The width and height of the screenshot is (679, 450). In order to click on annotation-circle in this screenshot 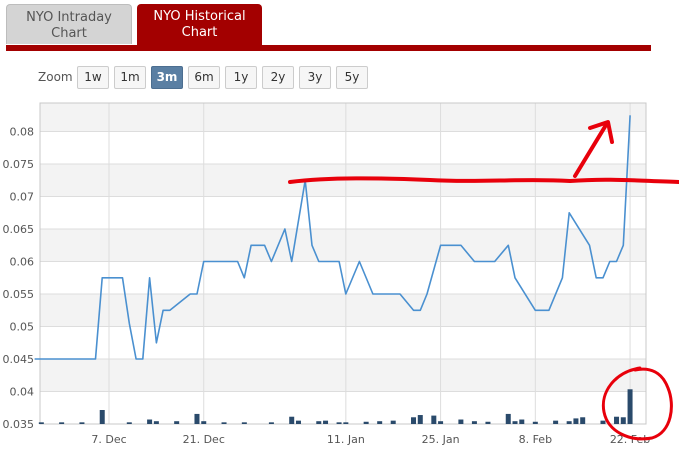, I will do `click(637, 403)`.